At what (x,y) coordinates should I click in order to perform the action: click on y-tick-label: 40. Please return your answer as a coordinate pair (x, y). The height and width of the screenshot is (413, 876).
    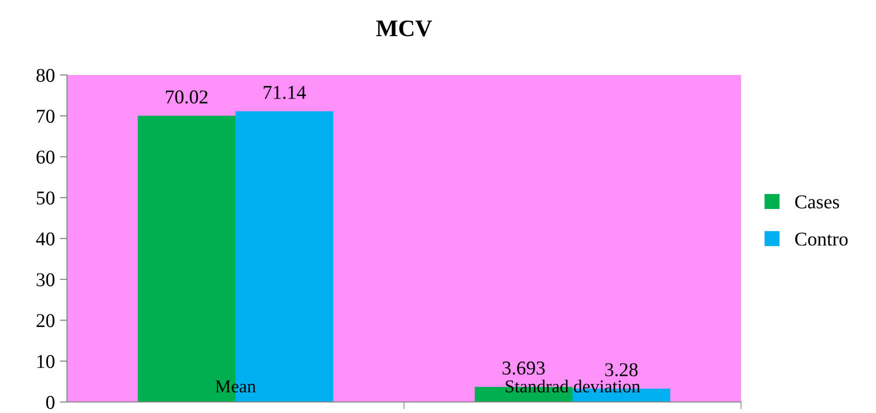
    Looking at the image, I should click on (45, 239).